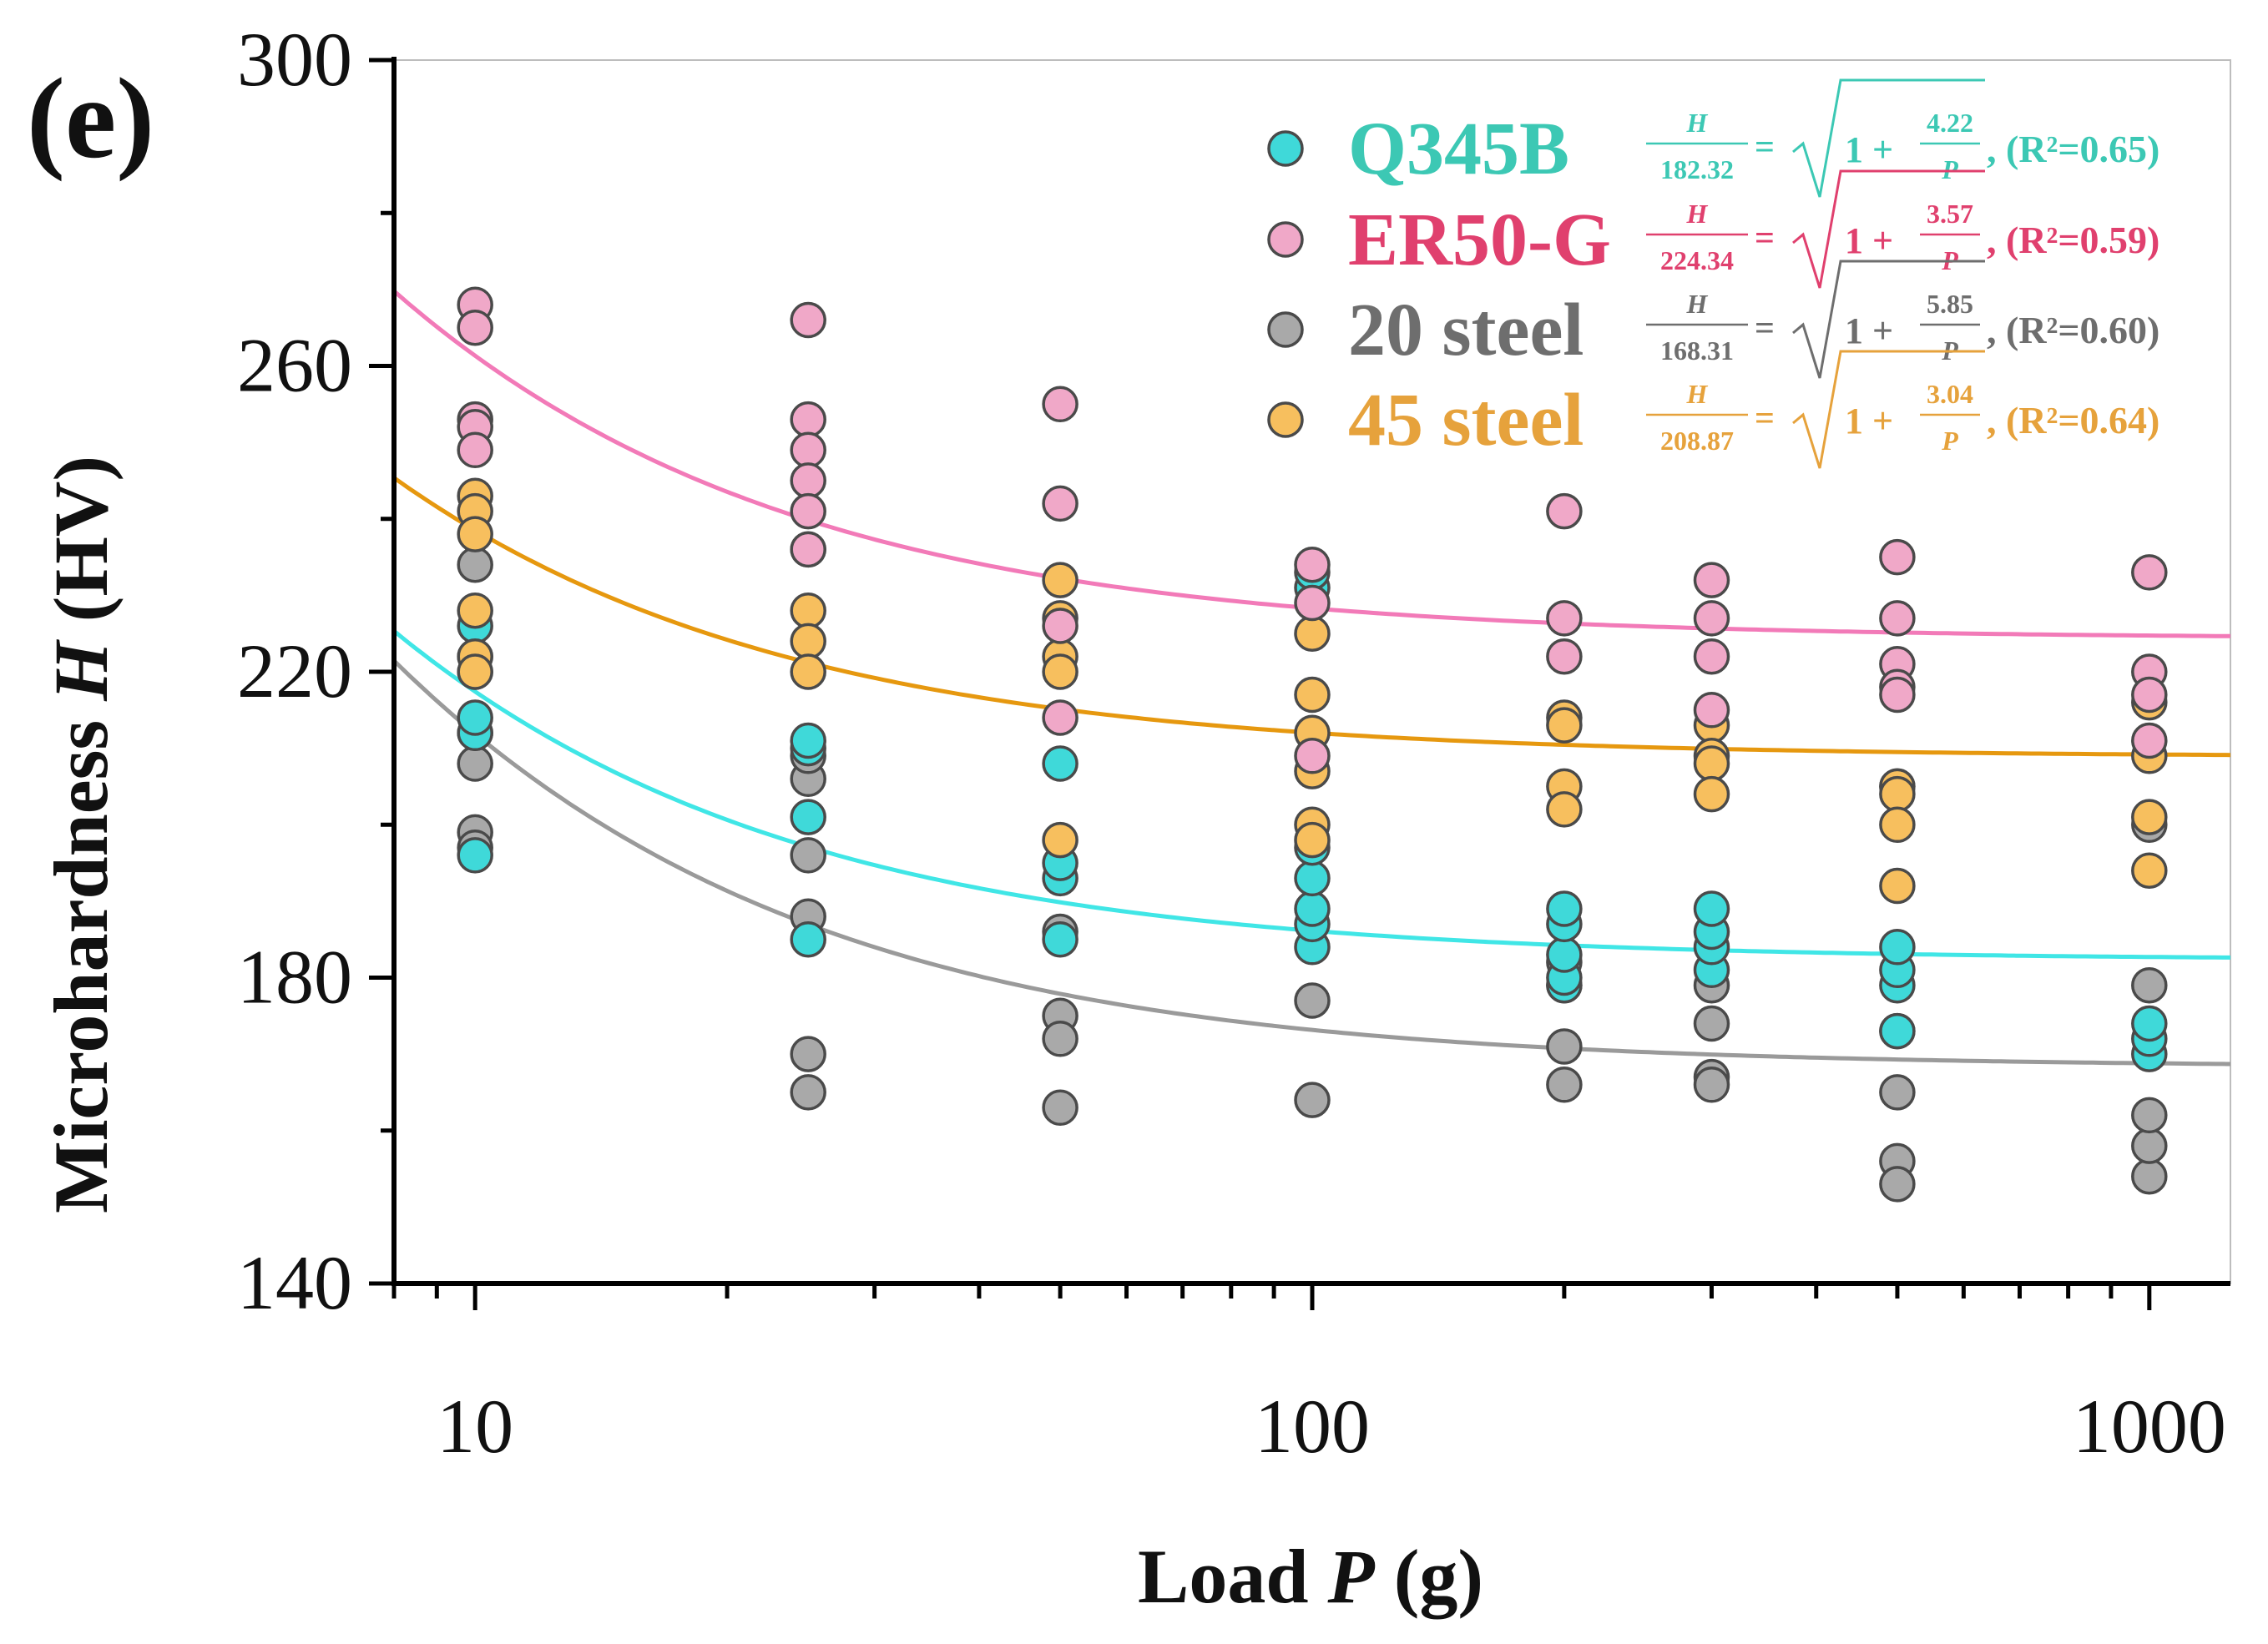 The image size is (2268, 1644). I want to click on equation-coefficient: 3.04, so click(1950, 394).